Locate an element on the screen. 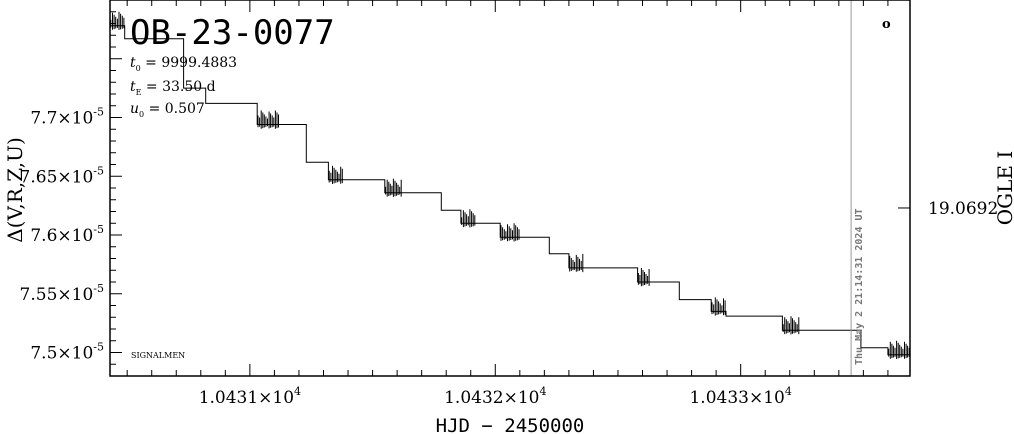  right-tick-label: 19.0692 is located at coordinates (963, 209).